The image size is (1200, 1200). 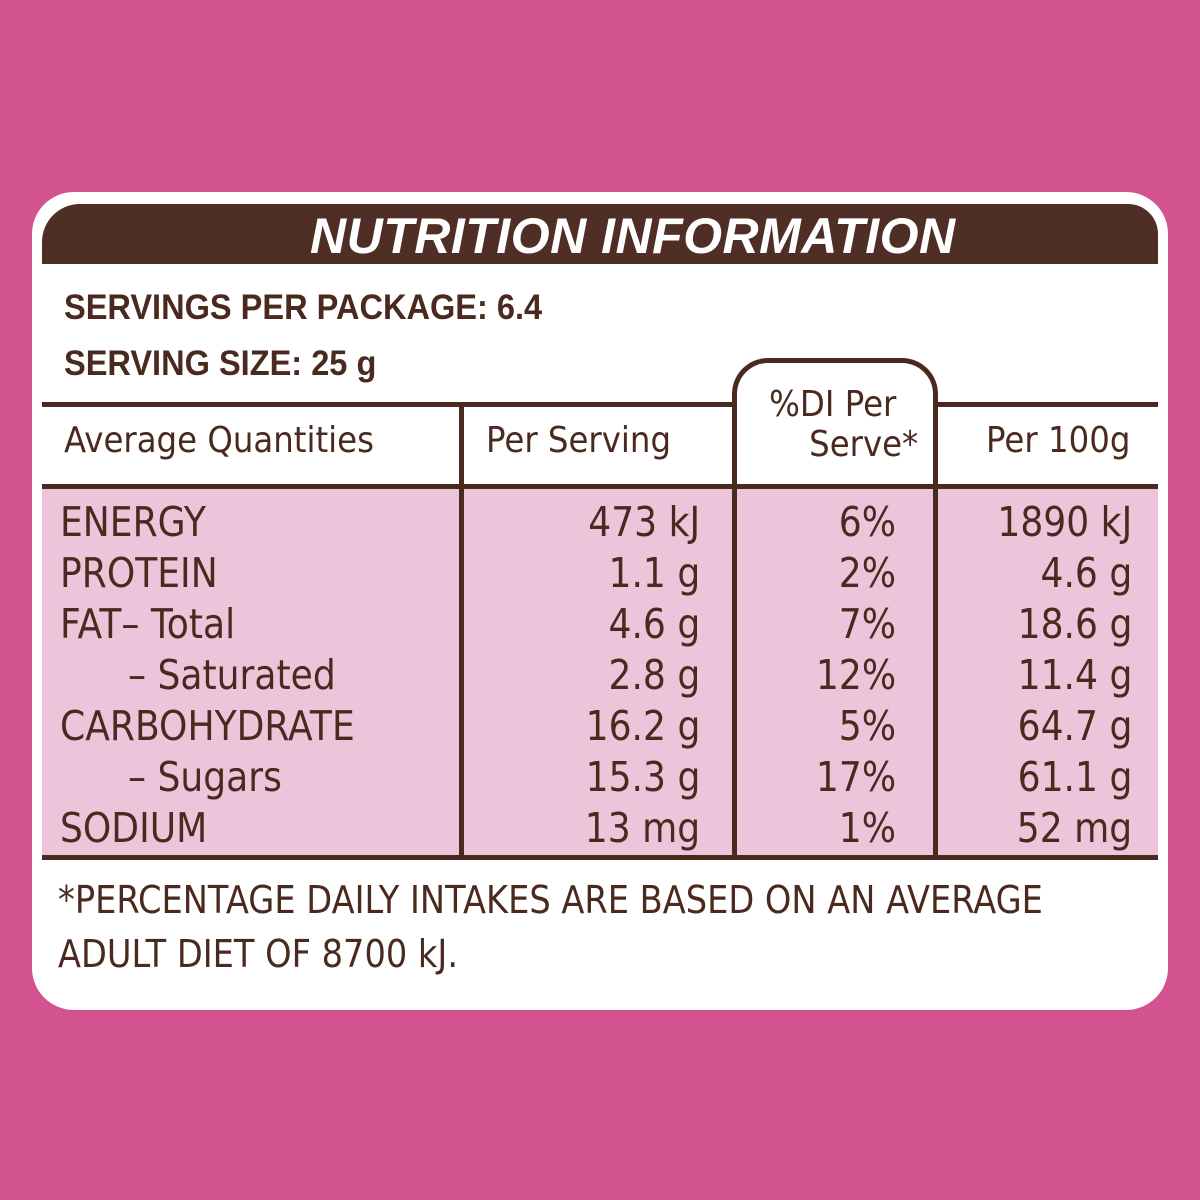 What do you see at coordinates (642, 726) in the screenshot?
I see `row-per-serving: 16.2 g` at bounding box center [642, 726].